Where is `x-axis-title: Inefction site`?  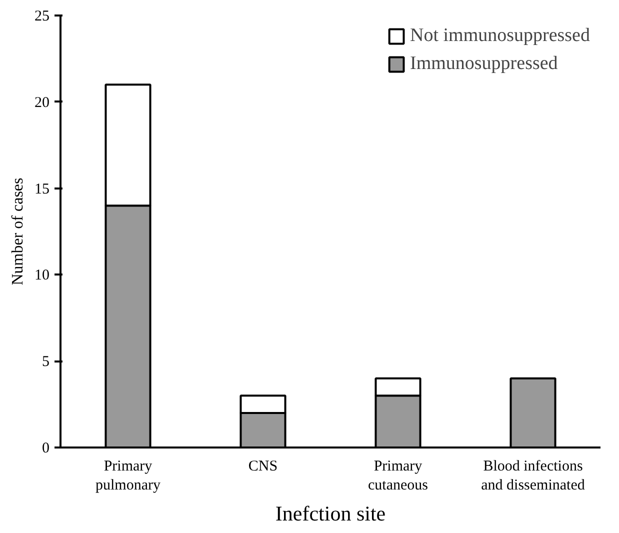 x-axis-title: Inefction site is located at coordinates (330, 514).